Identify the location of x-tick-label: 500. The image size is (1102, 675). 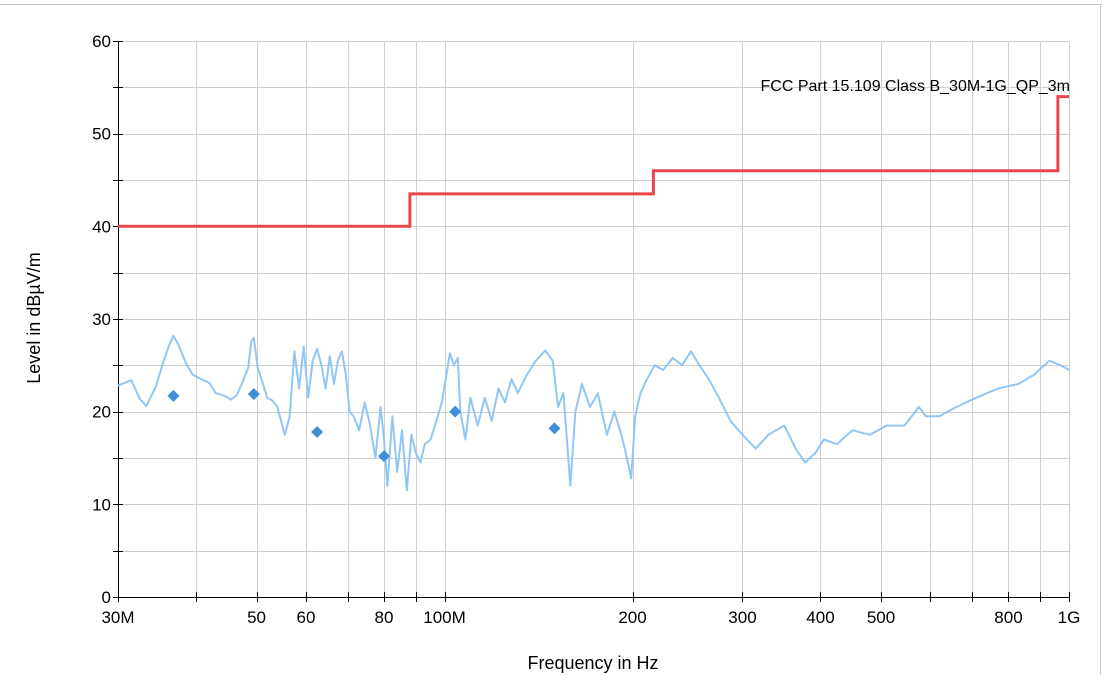
(881, 617).